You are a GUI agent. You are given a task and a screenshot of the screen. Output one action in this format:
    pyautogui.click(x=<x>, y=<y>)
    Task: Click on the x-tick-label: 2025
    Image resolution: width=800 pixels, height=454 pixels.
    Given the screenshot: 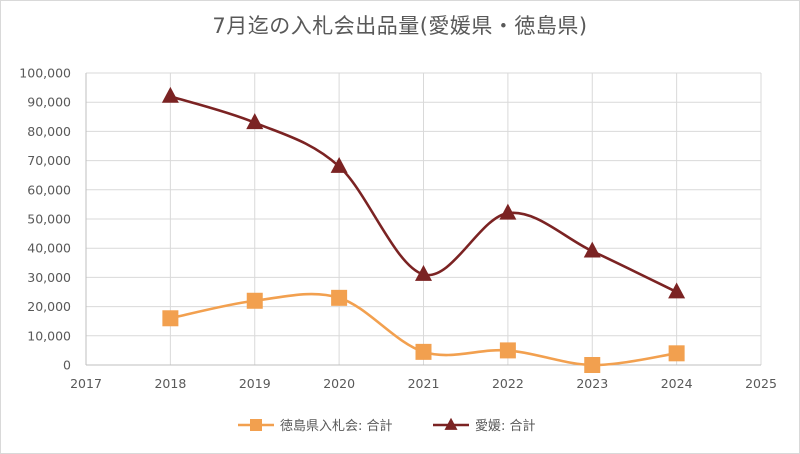 What is the action you would take?
    pyautogui.click(x=761, y=383)
    